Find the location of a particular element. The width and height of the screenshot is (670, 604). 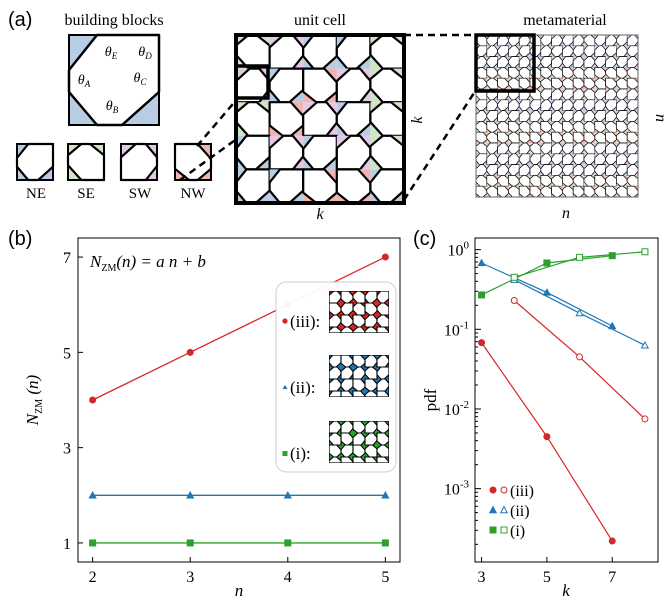

y-tick-label: 1 is located at coordinates (67, 544).